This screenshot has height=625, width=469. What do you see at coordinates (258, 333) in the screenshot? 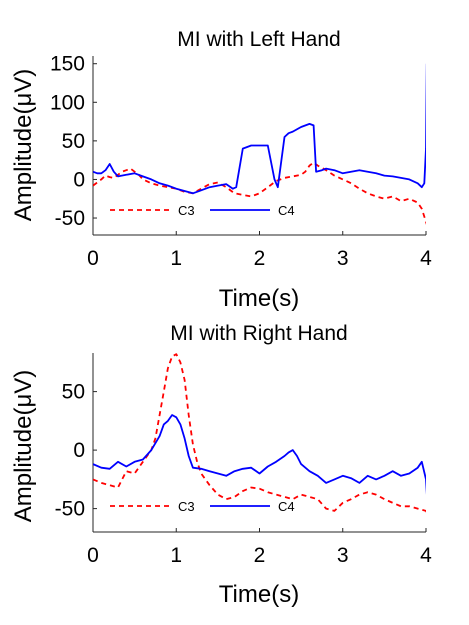
I see `chart-title-right: MI with Right Hand` at bounding box center [258, 333].